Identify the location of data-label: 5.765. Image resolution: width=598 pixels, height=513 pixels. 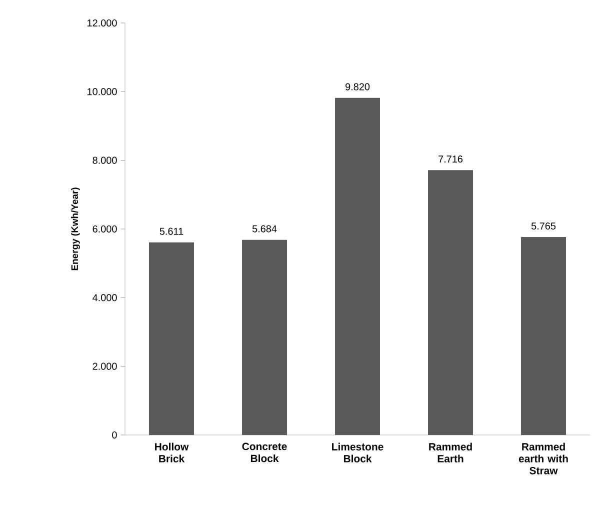
(543, 226).